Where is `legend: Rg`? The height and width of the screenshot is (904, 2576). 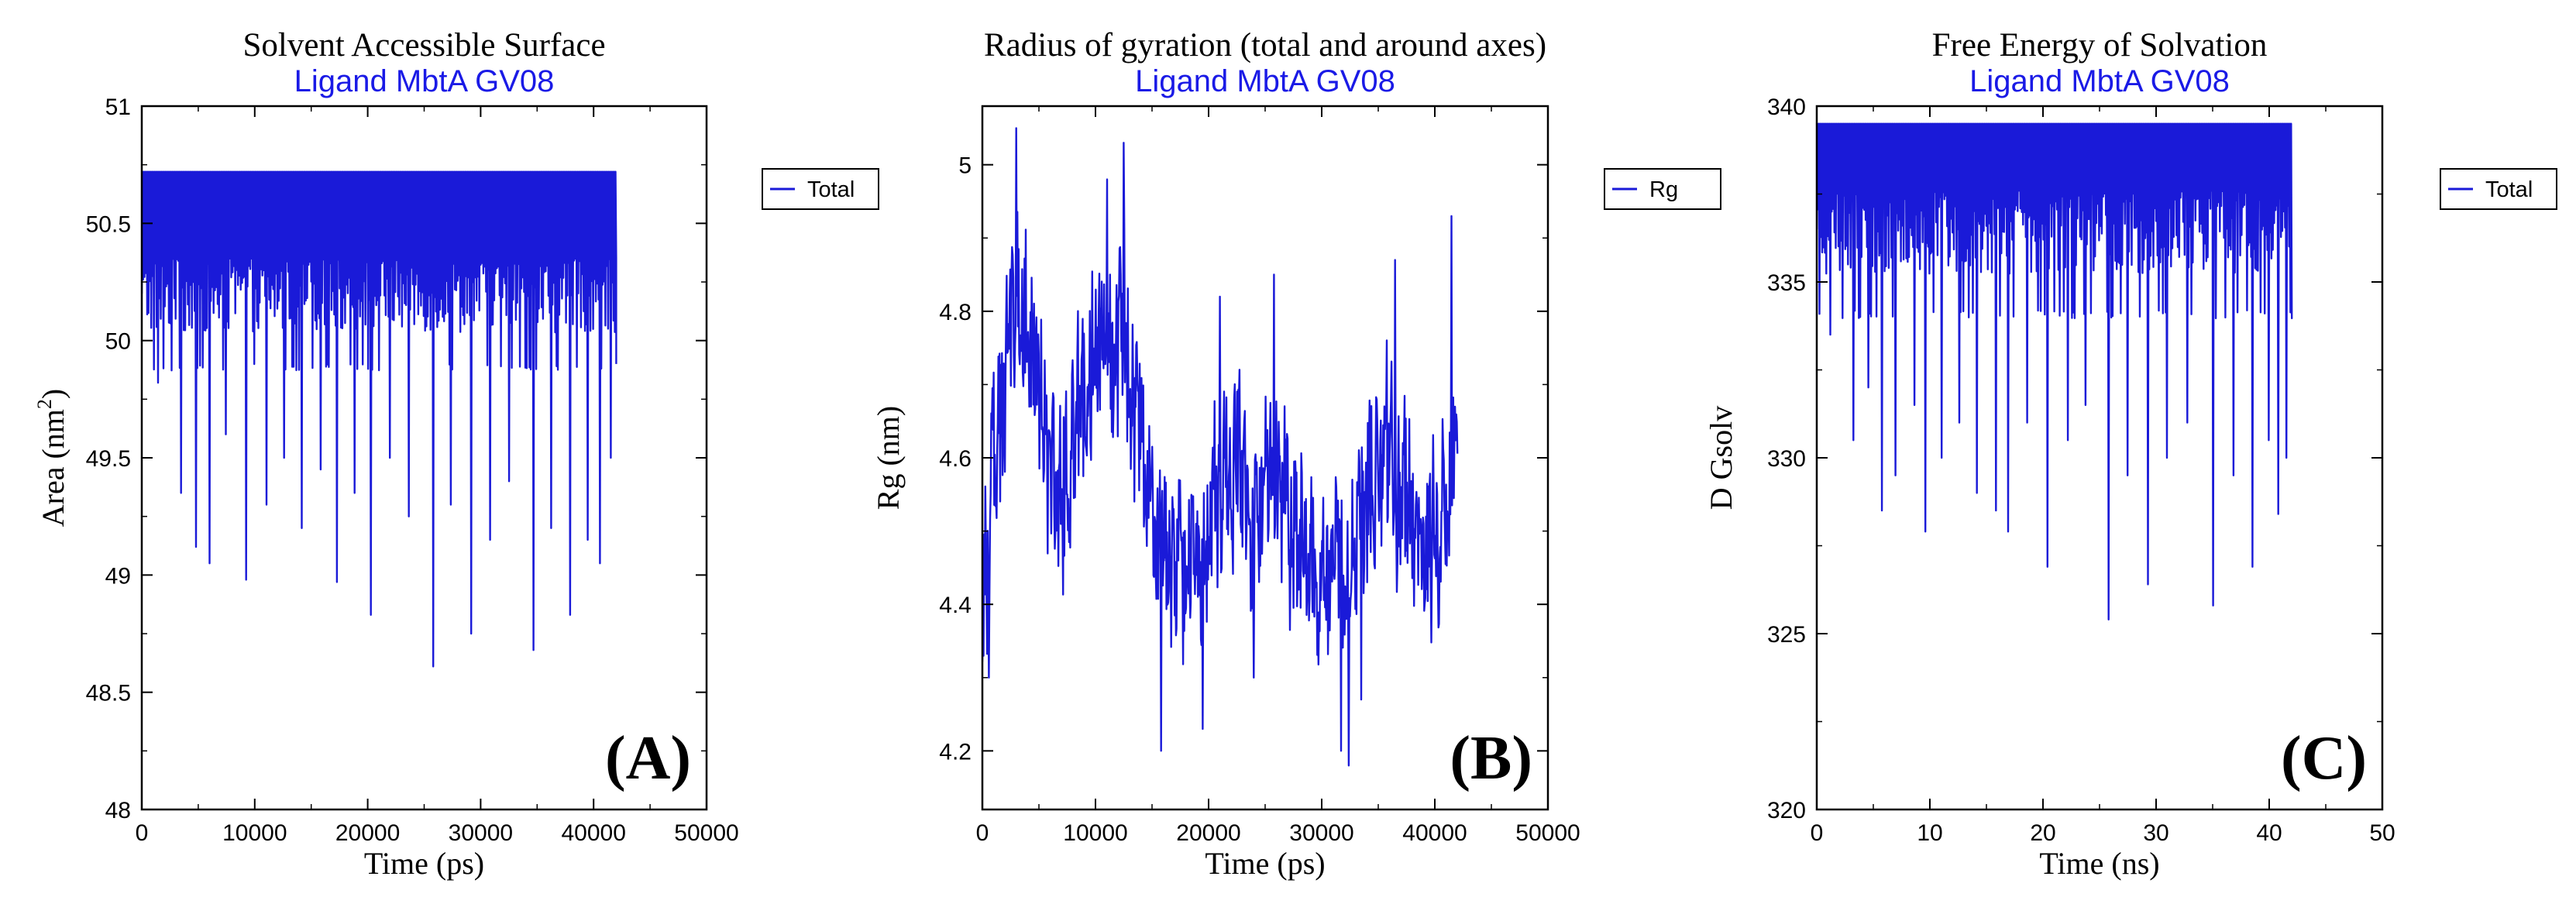
legend: Rg is located at coordinates (1662, 189).